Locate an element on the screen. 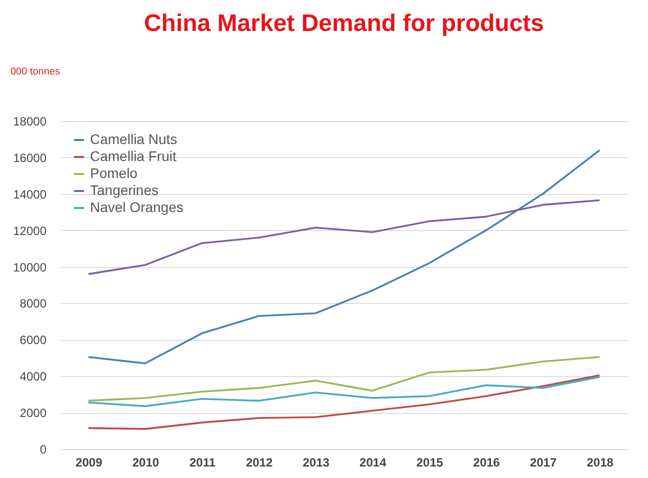  y-tick-label: 14000 is located at coordinates (30, 194).